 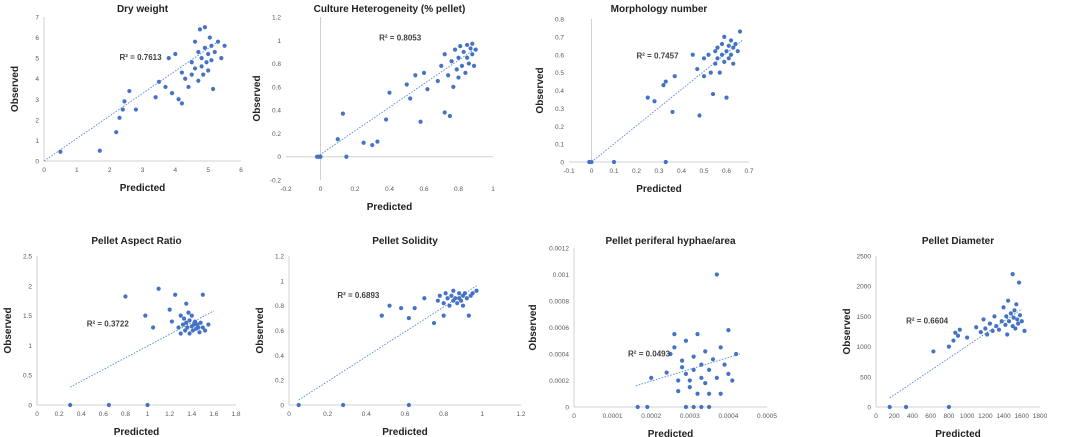 I want to click on y-tick-label: 0.0004, so click(x=559, y=355).